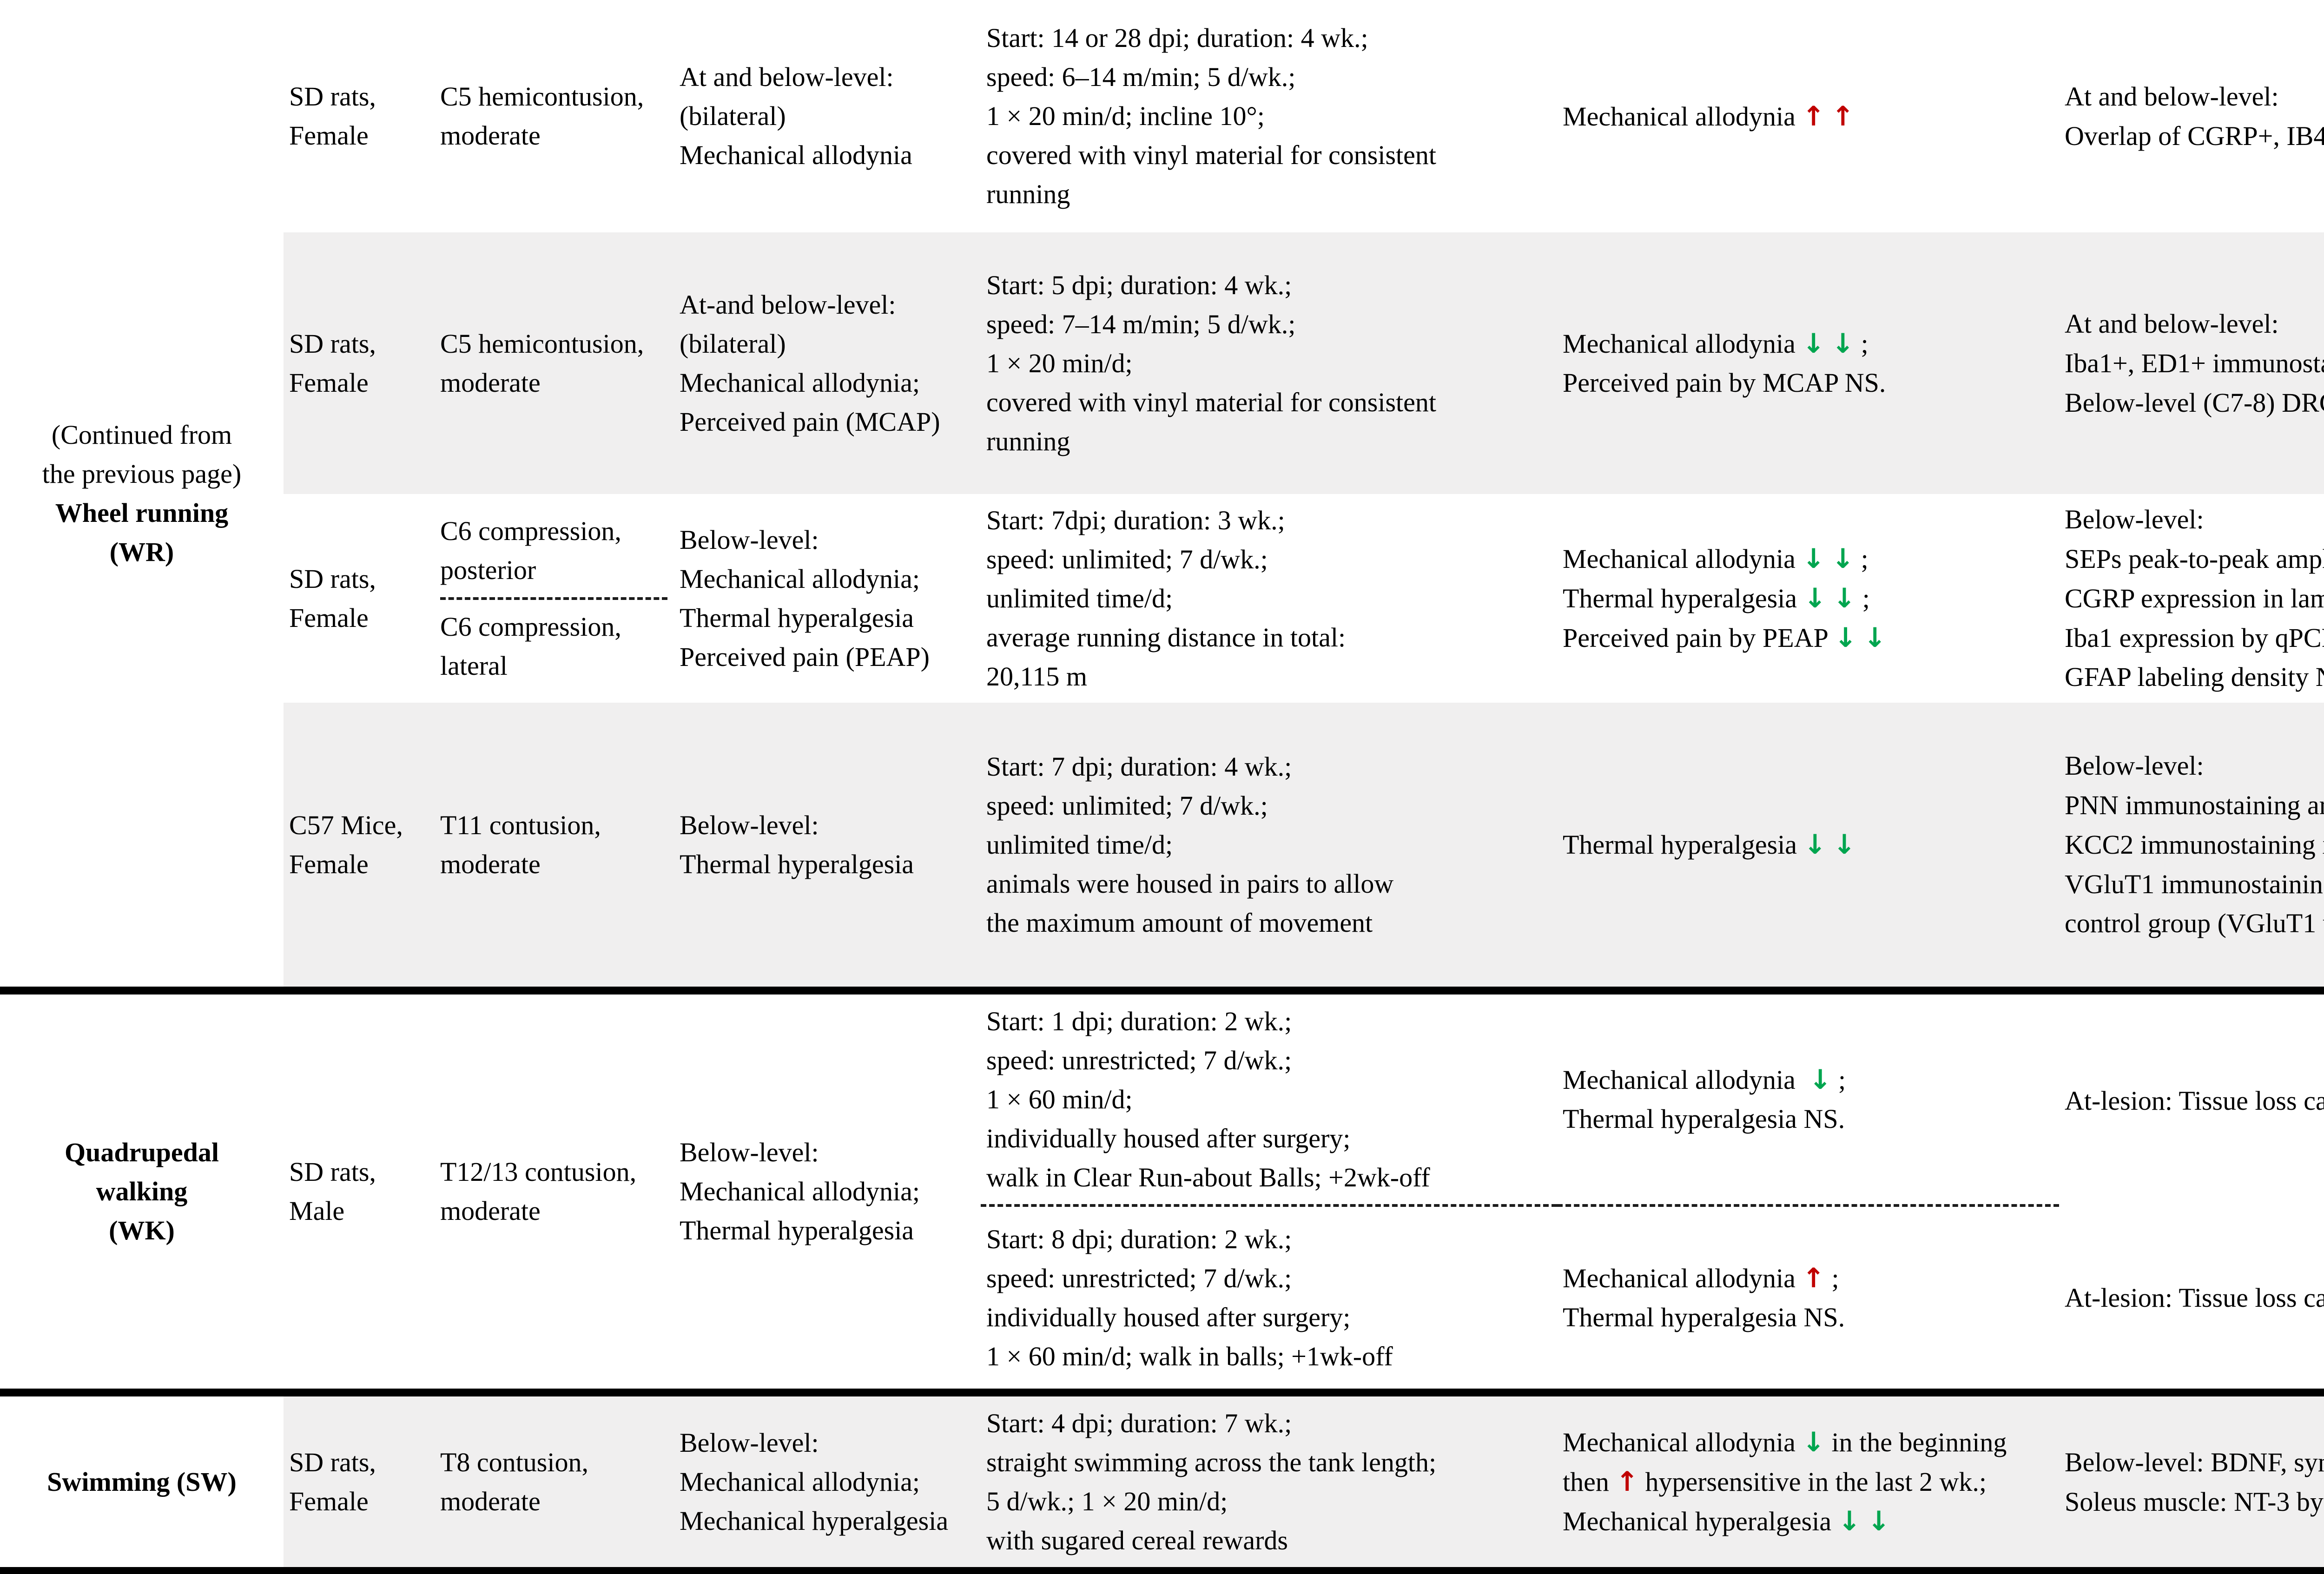 This screenshot has width=2324, height=1574. I want to click on text-segment: running, so click(1028, 194).